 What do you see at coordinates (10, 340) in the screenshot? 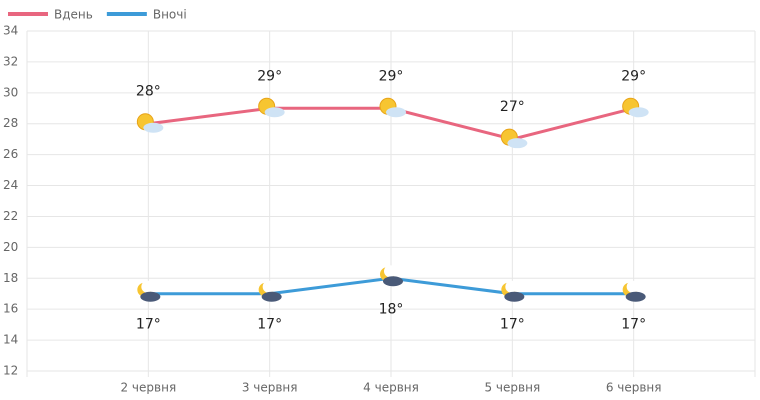
I see `y-tick-label: 14` at bounding box center [10, 340].